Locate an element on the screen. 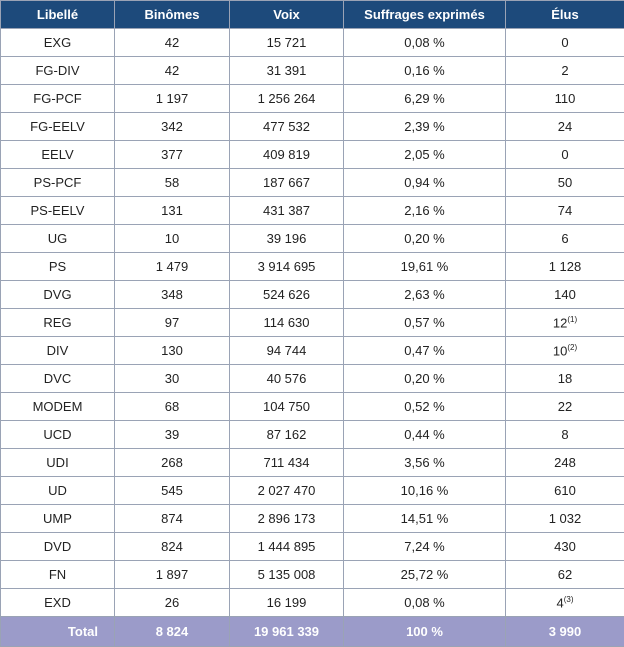  cell: 187 667 is located at coordinates (286, 182).